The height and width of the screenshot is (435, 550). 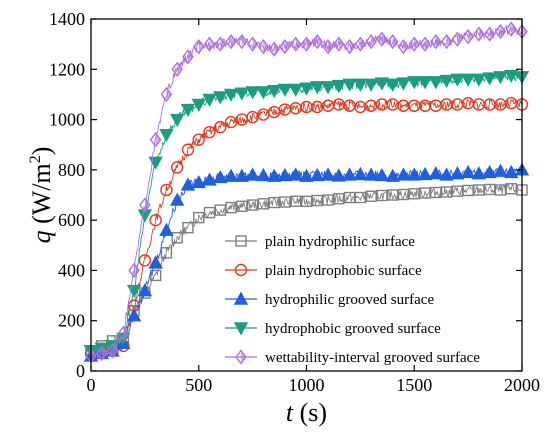 What do you see at coordinates (71, 220) in the screenshot?
I see `y-tick-label: 600` at bounding box center [71, 220].